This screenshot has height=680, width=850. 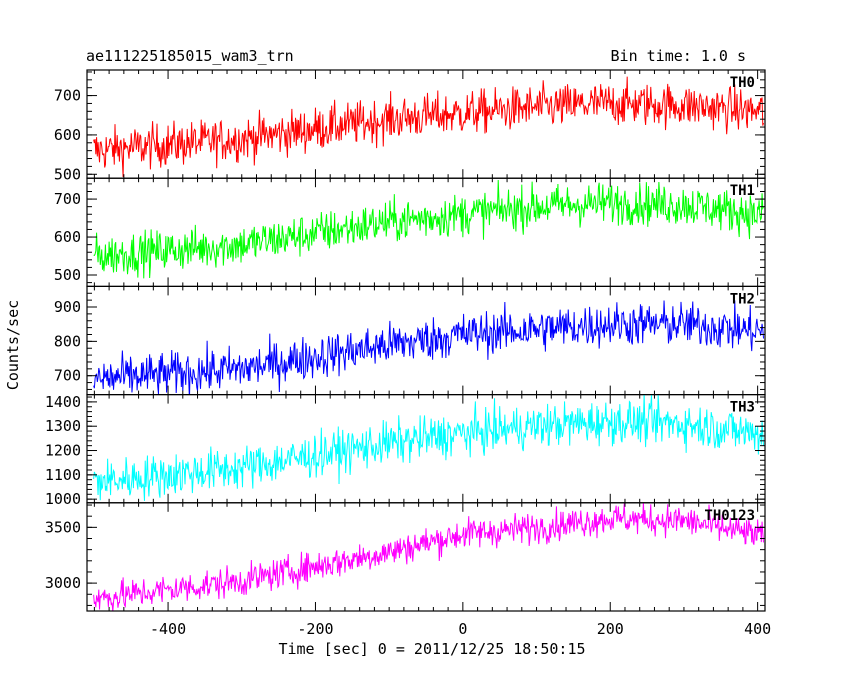 What do you see at coordinates (610, 629) in the screenshot?
I see `x-tick-label: 200` at bounding box center [610, 629].